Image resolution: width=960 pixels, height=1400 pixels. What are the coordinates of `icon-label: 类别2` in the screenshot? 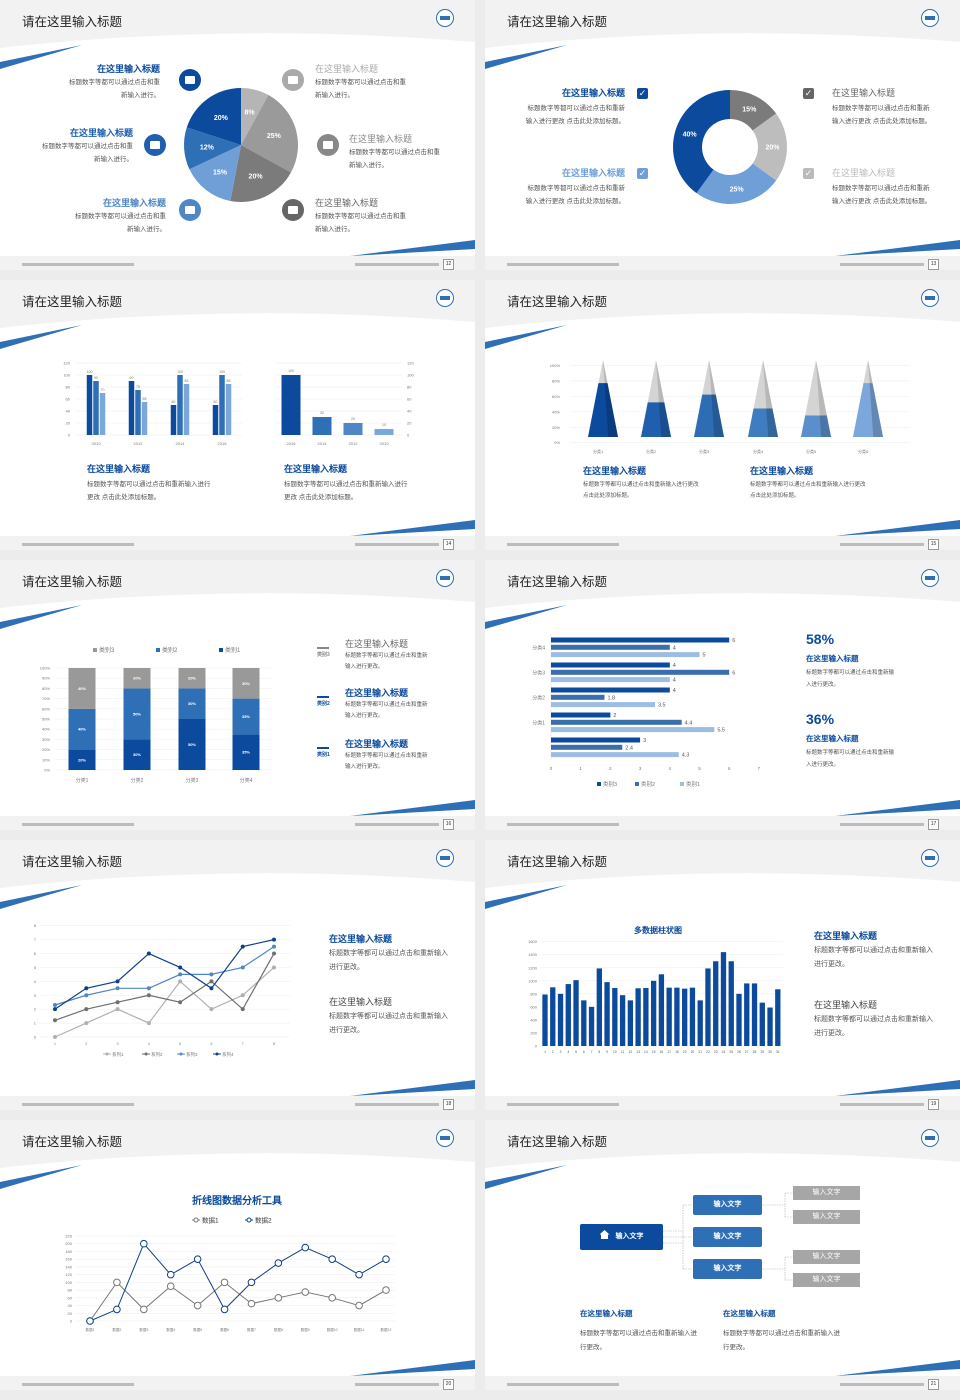 It's located at (323, 704).